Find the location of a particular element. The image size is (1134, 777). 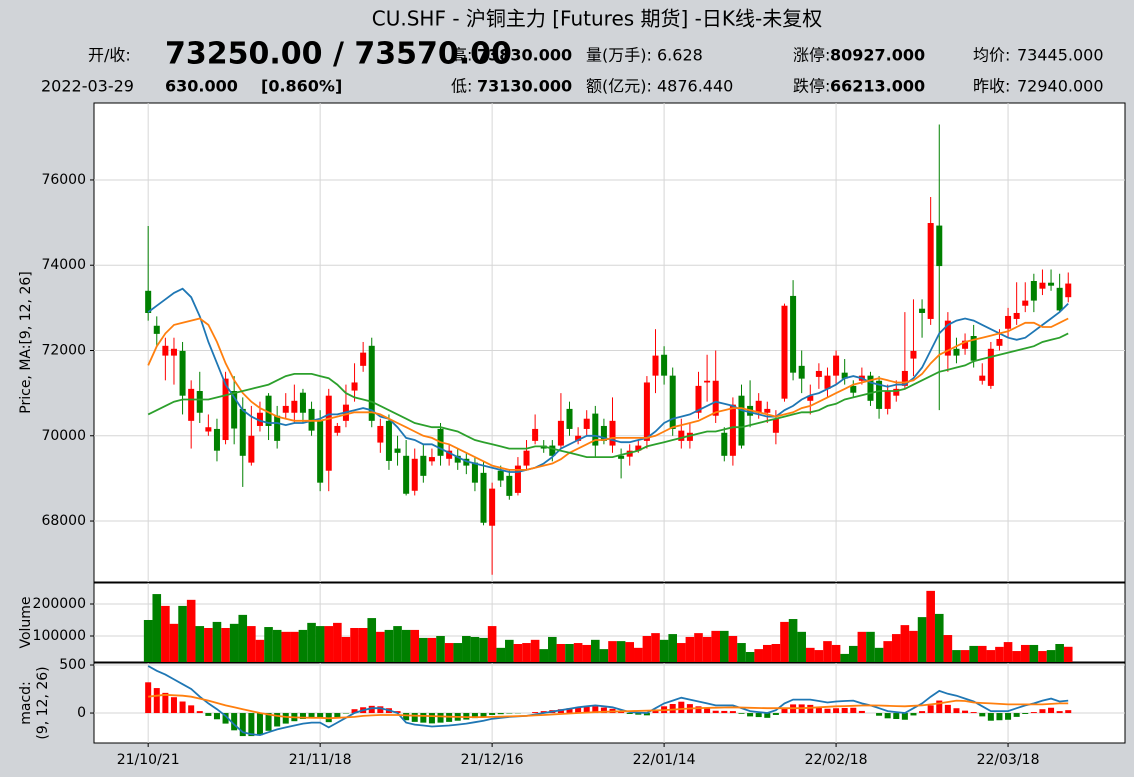

stat-label: 高: is located at coordinates (461, 55).